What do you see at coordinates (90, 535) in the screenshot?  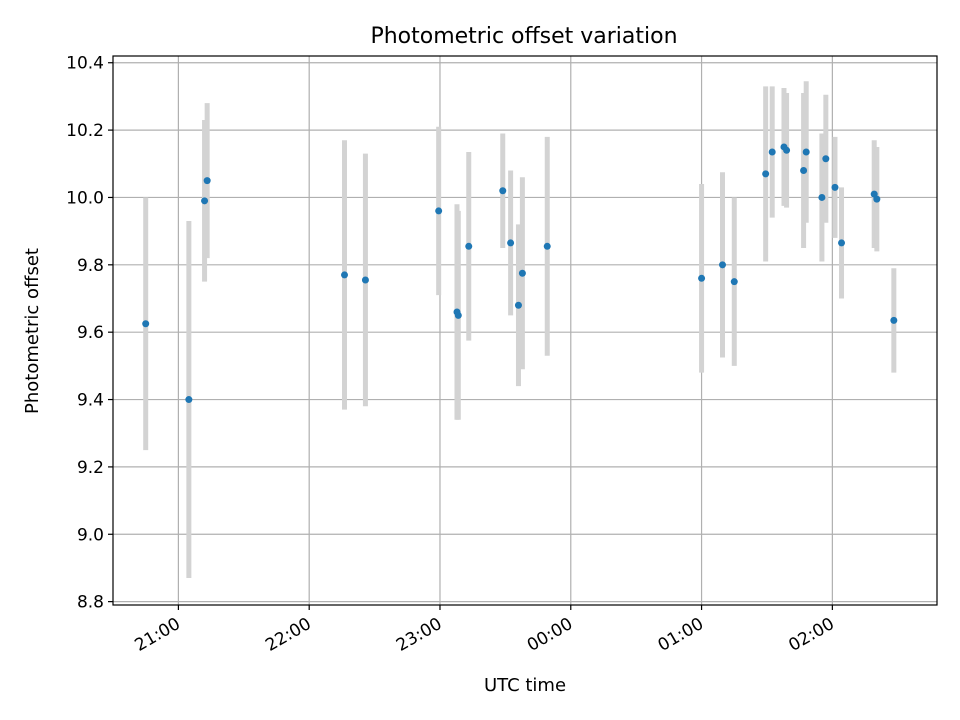 I see `y-tick-label: 9.0` at bounding box center [90, 535].